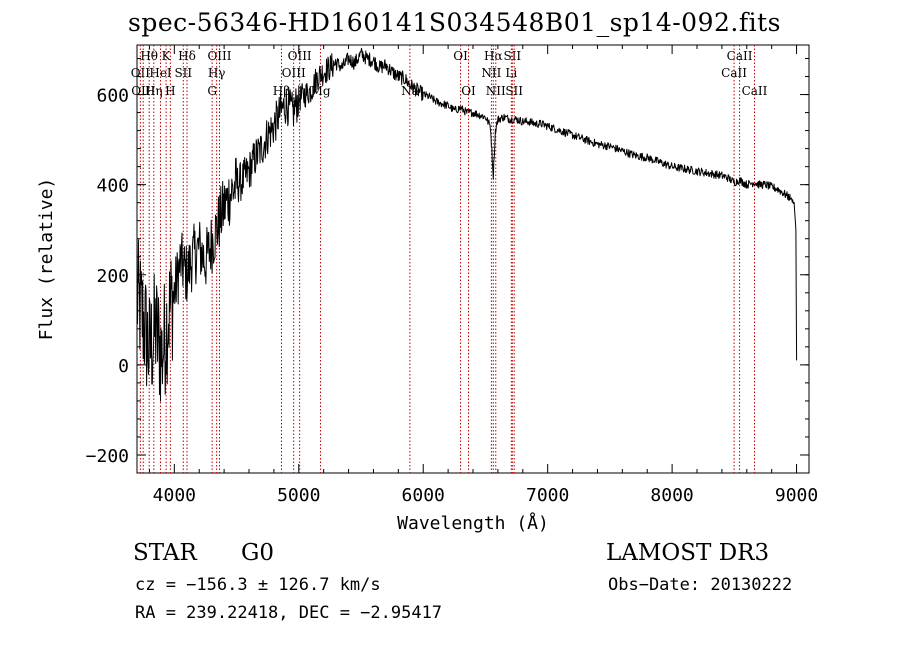 This screenshot has height=649, width=900. What do you see at coordinates (174, 495) in the screenshot?
I see `x-tick-label: 4000` at bounding box center [174, 495].